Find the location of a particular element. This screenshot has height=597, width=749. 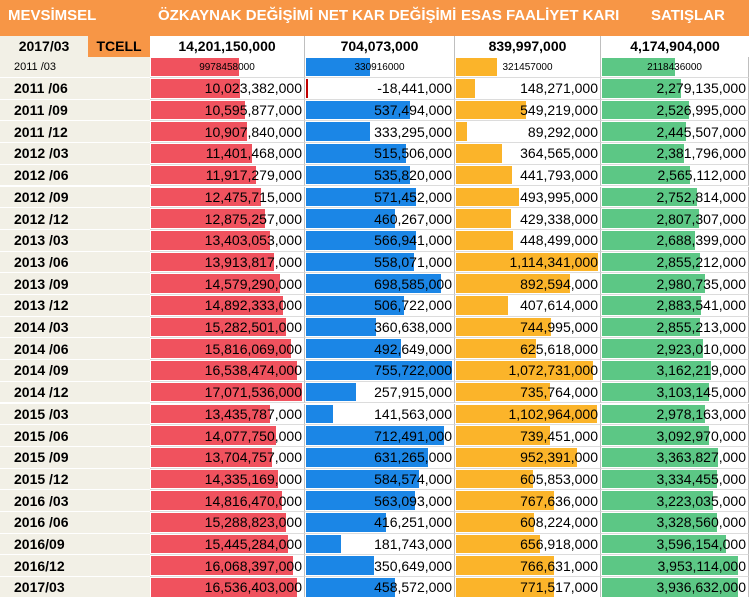

netkar-cell: 563,093,000 is located at coordinates (380, 501).